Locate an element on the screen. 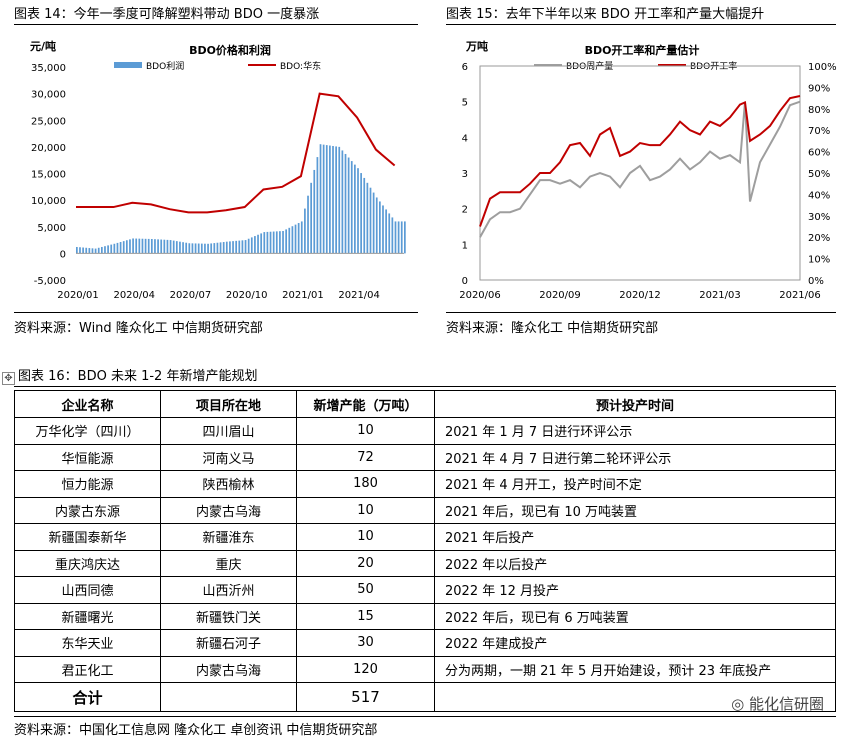 Image resolution: width=848 pixels, height=742 pixels. y2-tick-label: 70% is located at coordinates (819, 131).